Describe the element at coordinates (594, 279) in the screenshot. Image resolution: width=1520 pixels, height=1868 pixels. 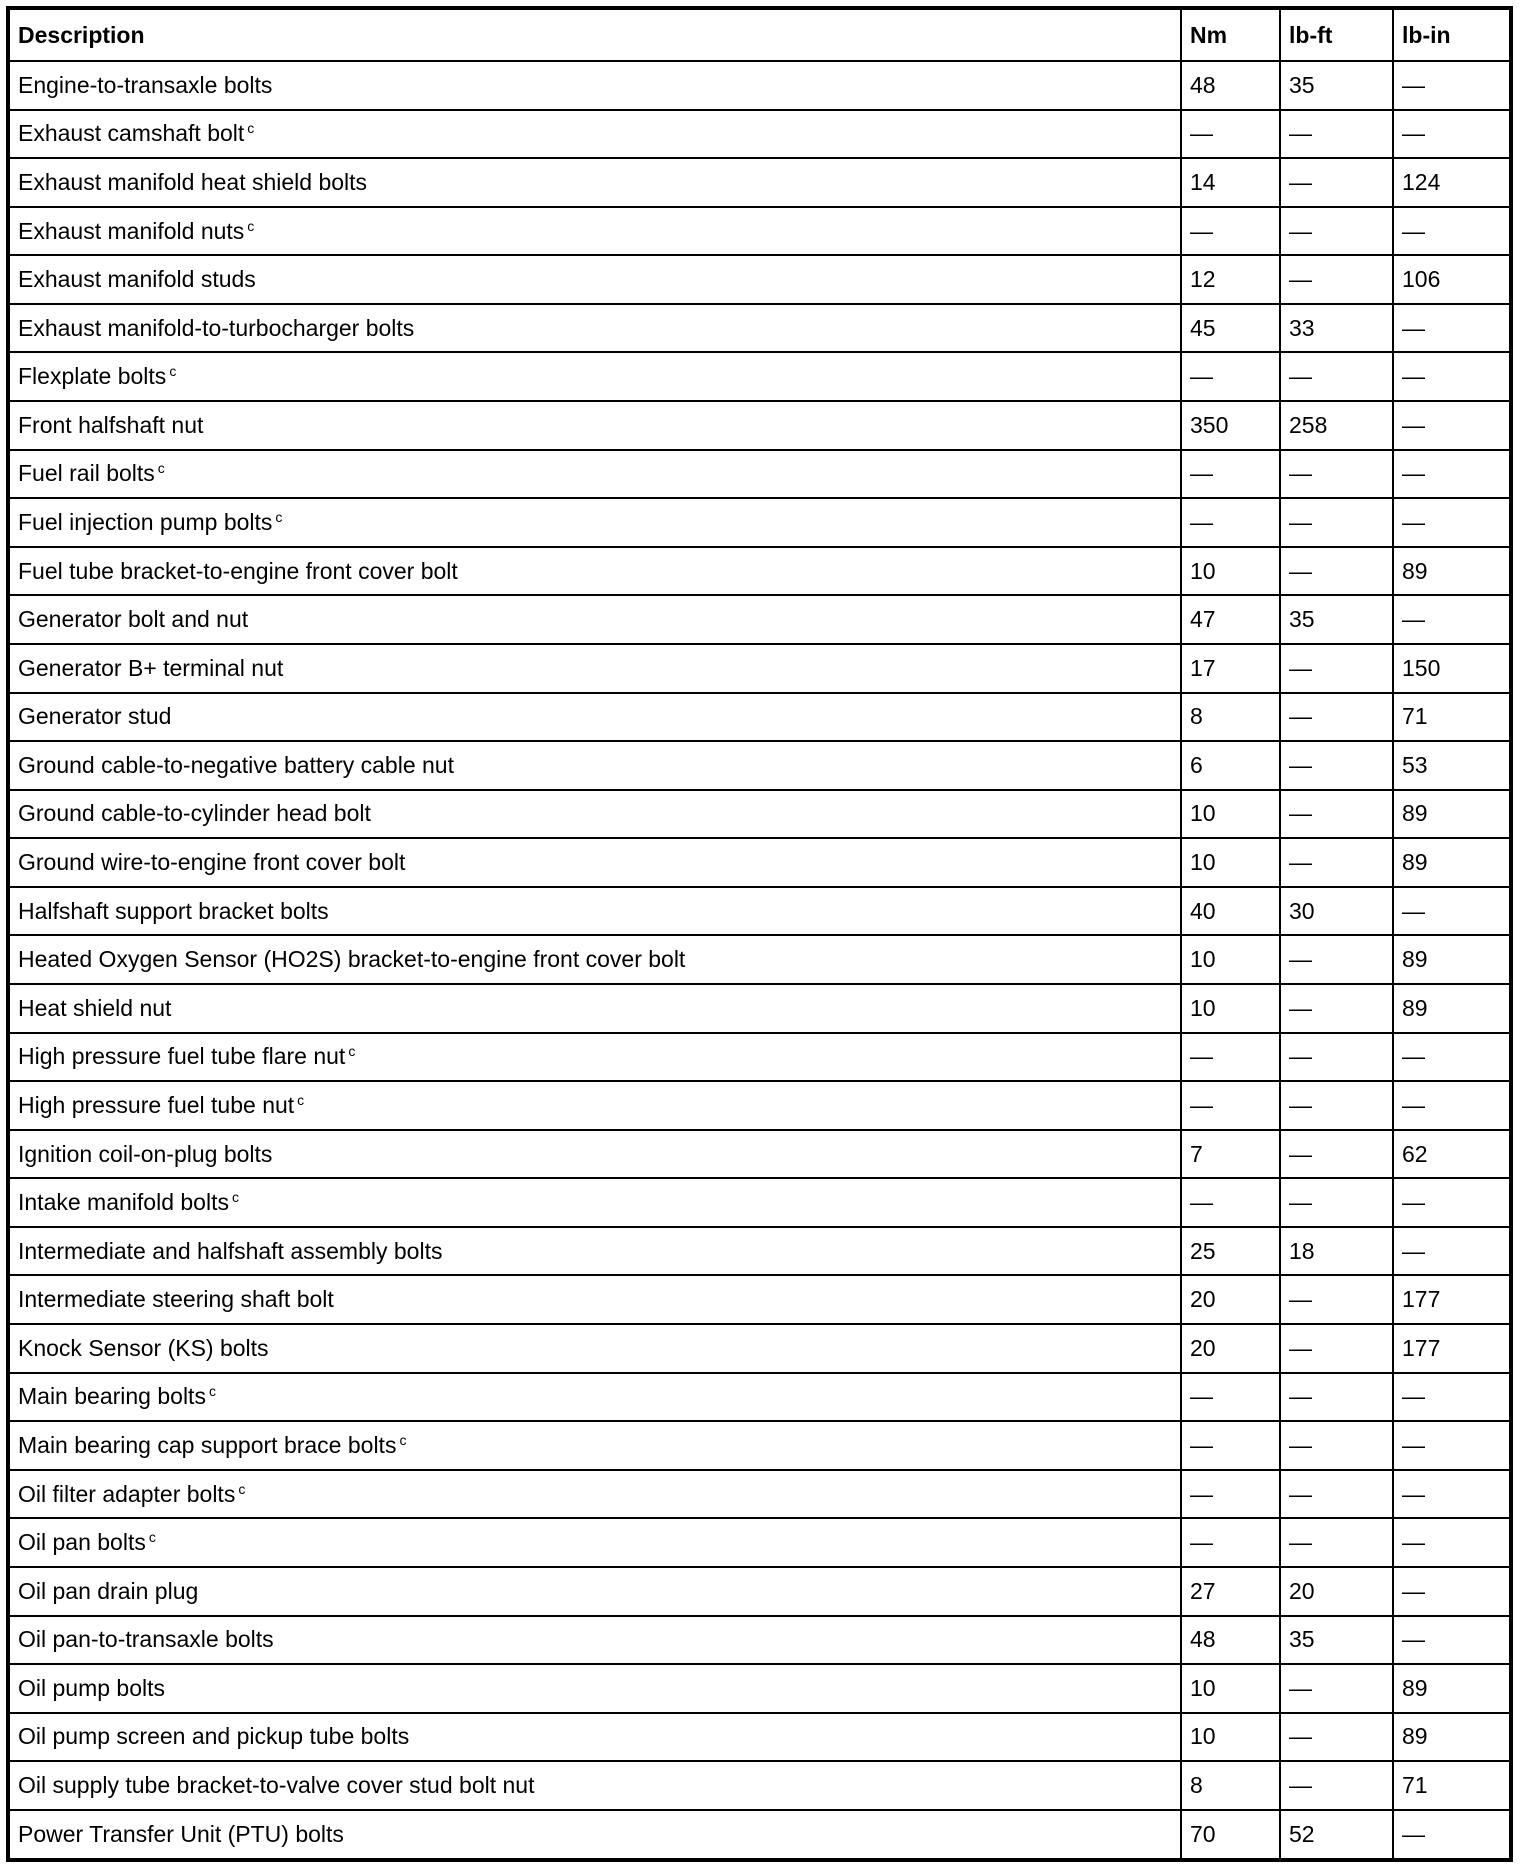
I see `description-cell: Exhaust manifold studs` at that location.